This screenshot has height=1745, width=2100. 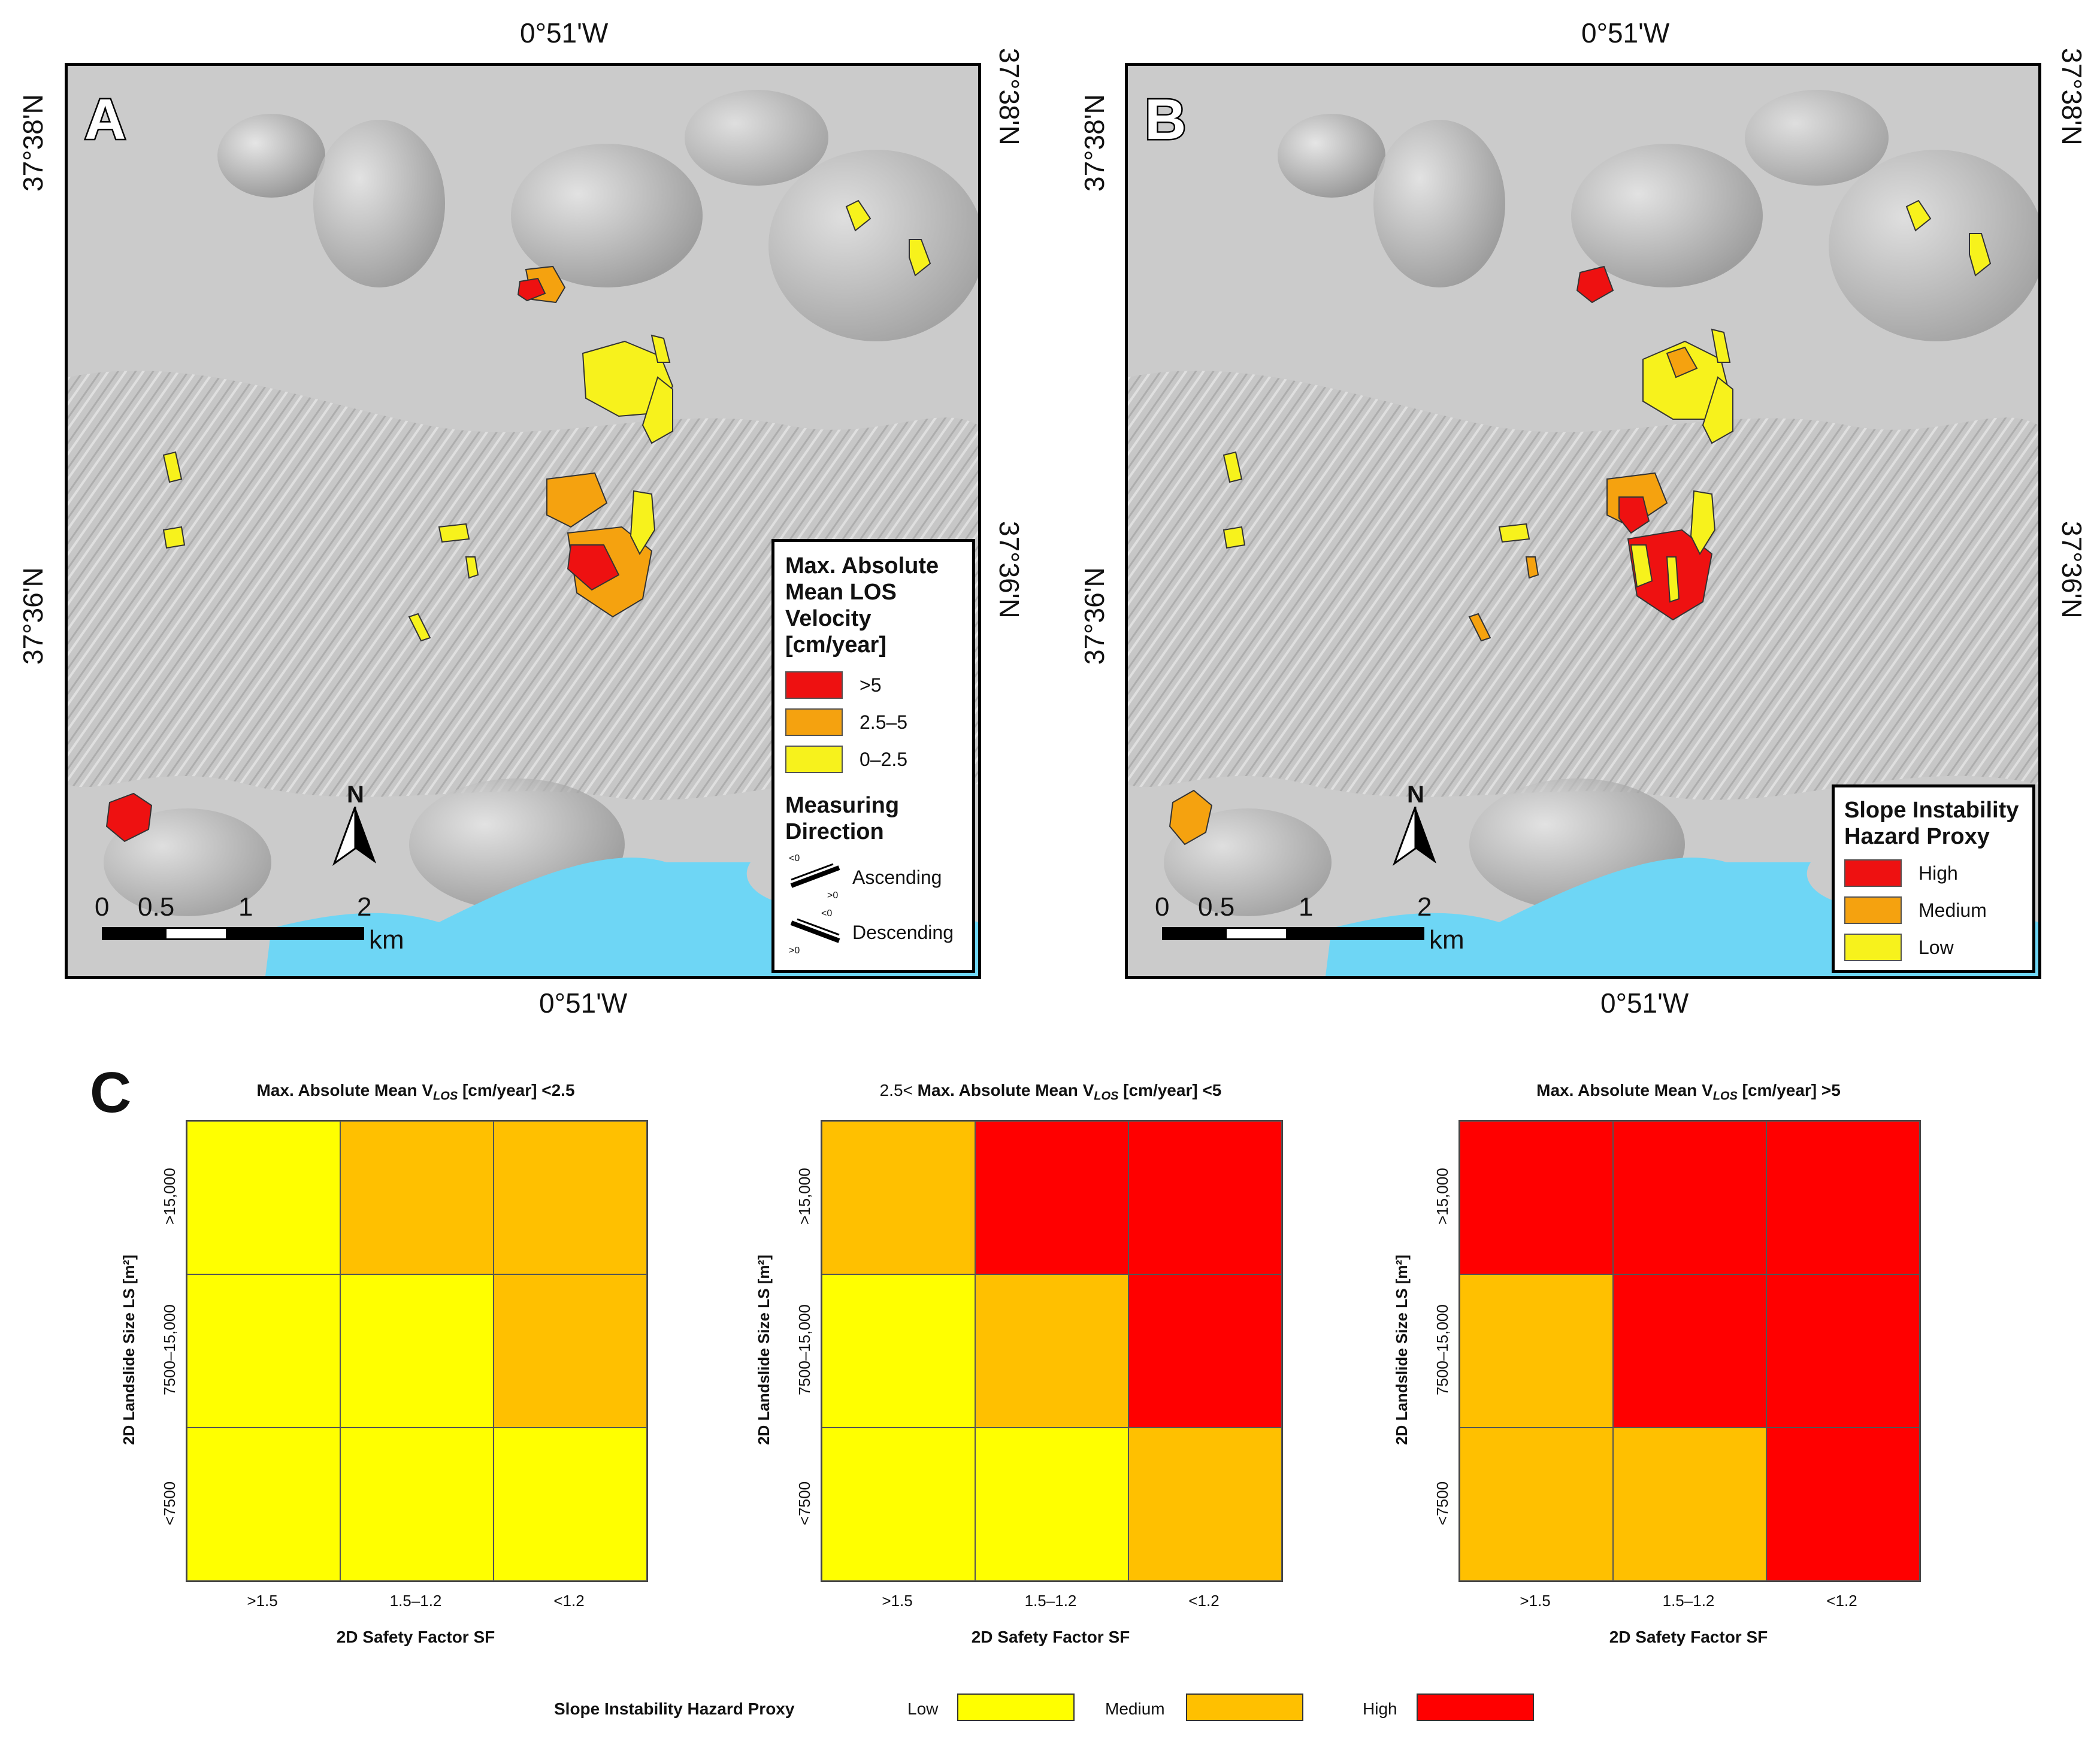 I want to click on descending-small-bottom: >0, so click(x=795, y=951).